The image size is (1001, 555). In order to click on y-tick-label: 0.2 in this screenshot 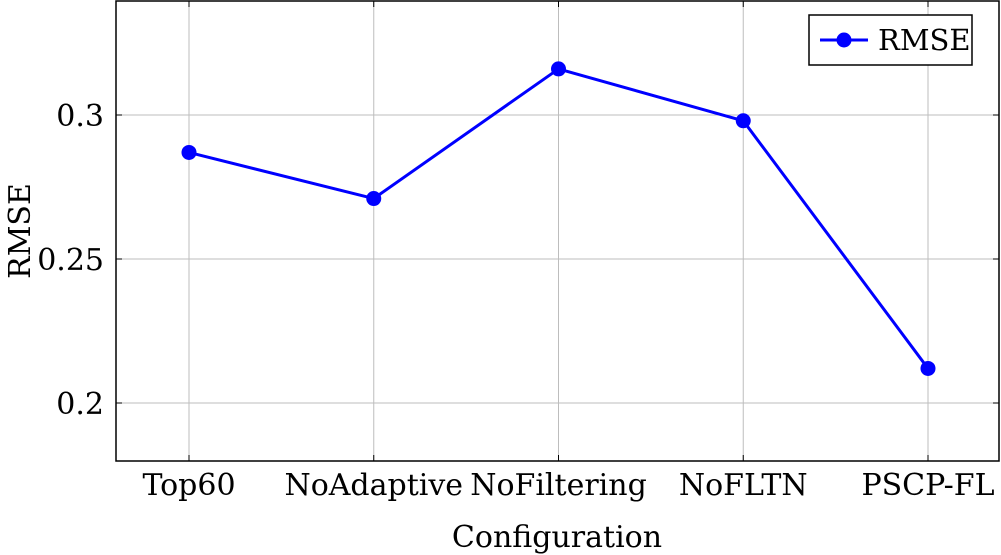, I will do `click(80, 404)`.